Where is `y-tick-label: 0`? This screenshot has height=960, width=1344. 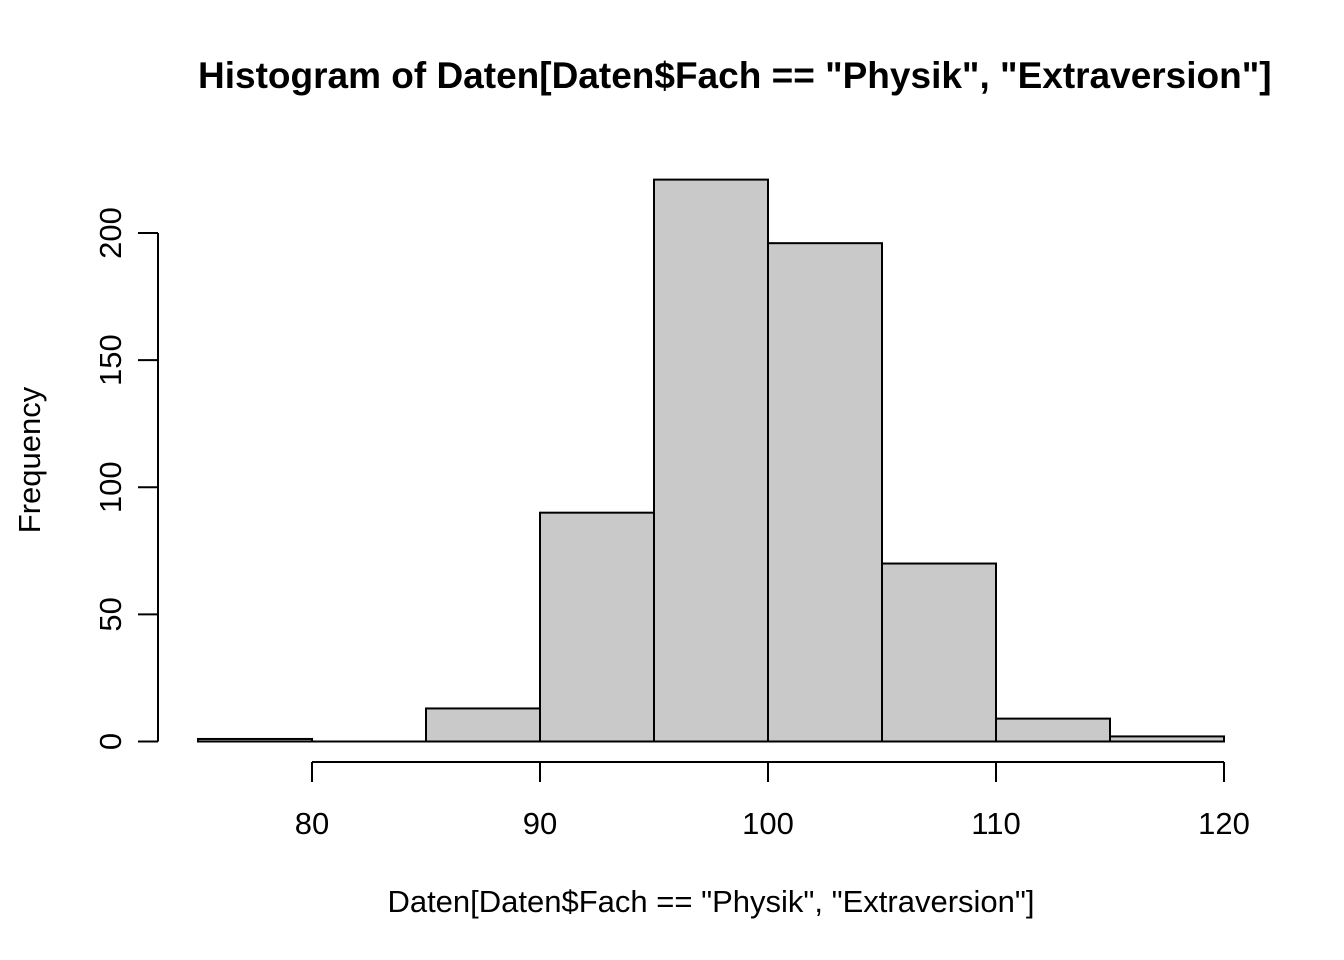
y-tick-label: 0 is located at coordinates (110, 741).